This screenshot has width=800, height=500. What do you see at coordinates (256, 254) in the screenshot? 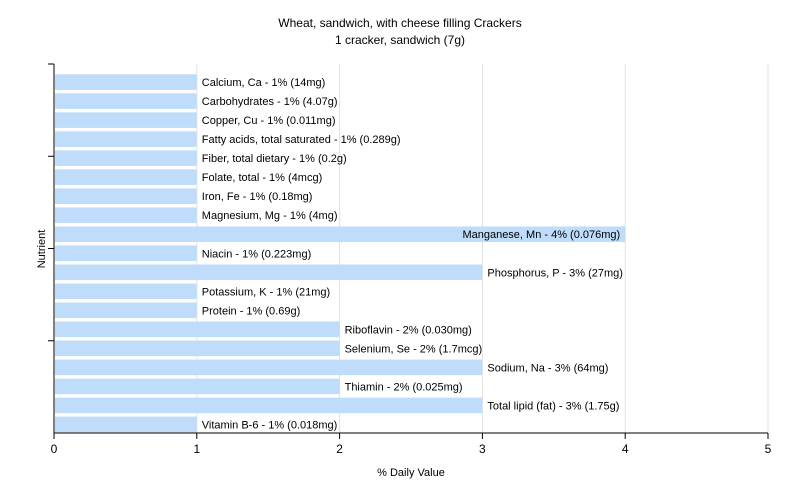
I see `bar-label: Niacin - 1% (0.223mg)` at bounding box center [256, 254].